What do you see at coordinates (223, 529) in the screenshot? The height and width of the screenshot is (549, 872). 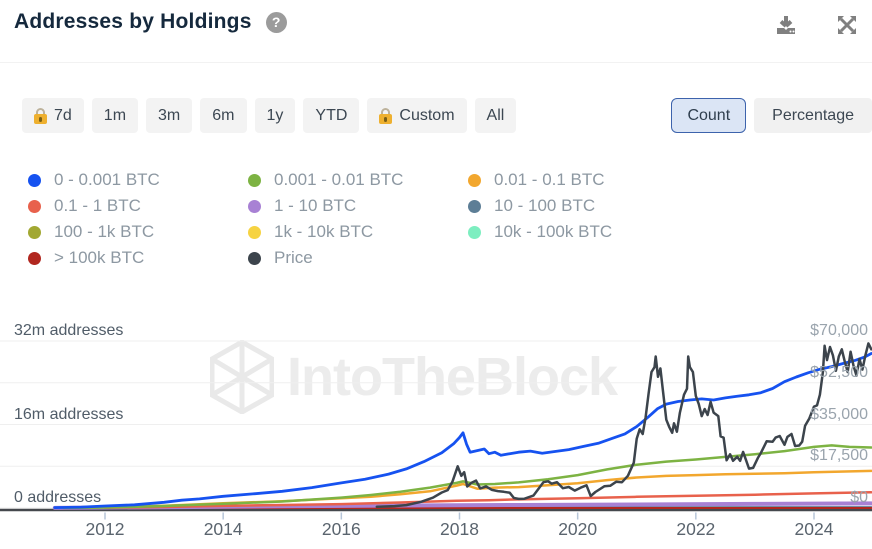 I see `x-axis-year-label: 2014` at bounding box center [223, 529].